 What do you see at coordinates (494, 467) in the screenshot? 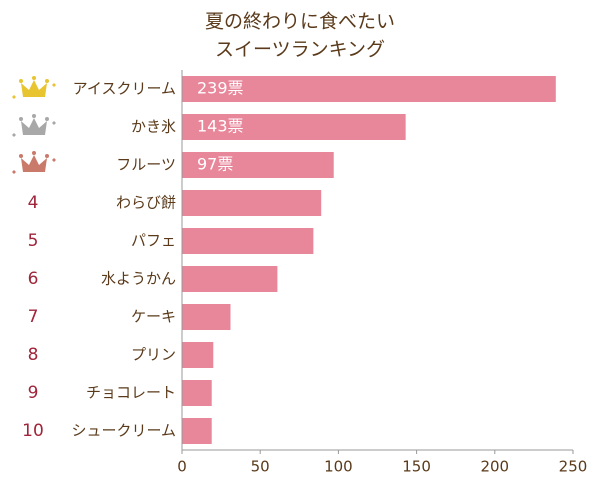
I see `x-tick-label: 200` at bounding box center [494, 467].